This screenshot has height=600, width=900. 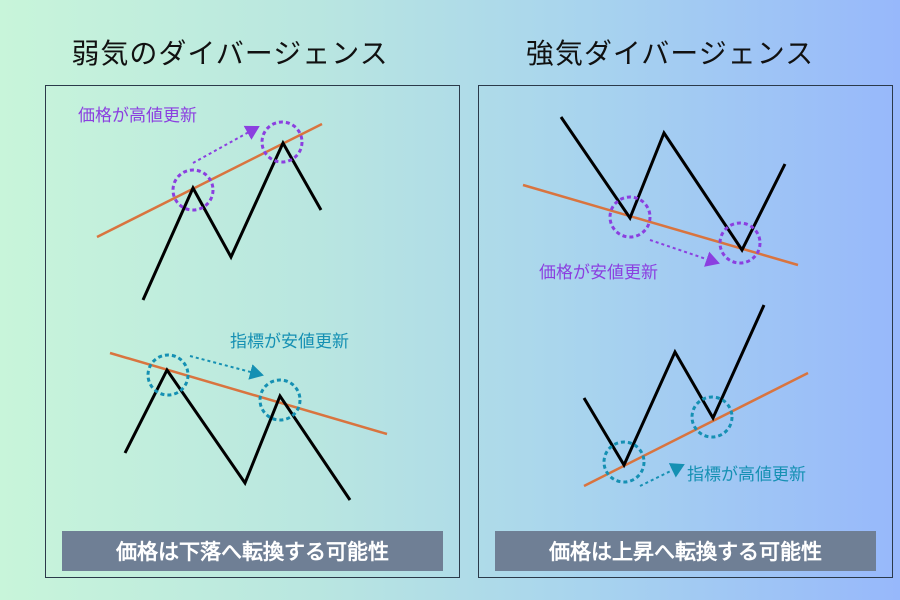 What do you see at coordinates (226, 144) in the screenshot?
I see `bearish-price-arrow` at bounding box center [226, 144].